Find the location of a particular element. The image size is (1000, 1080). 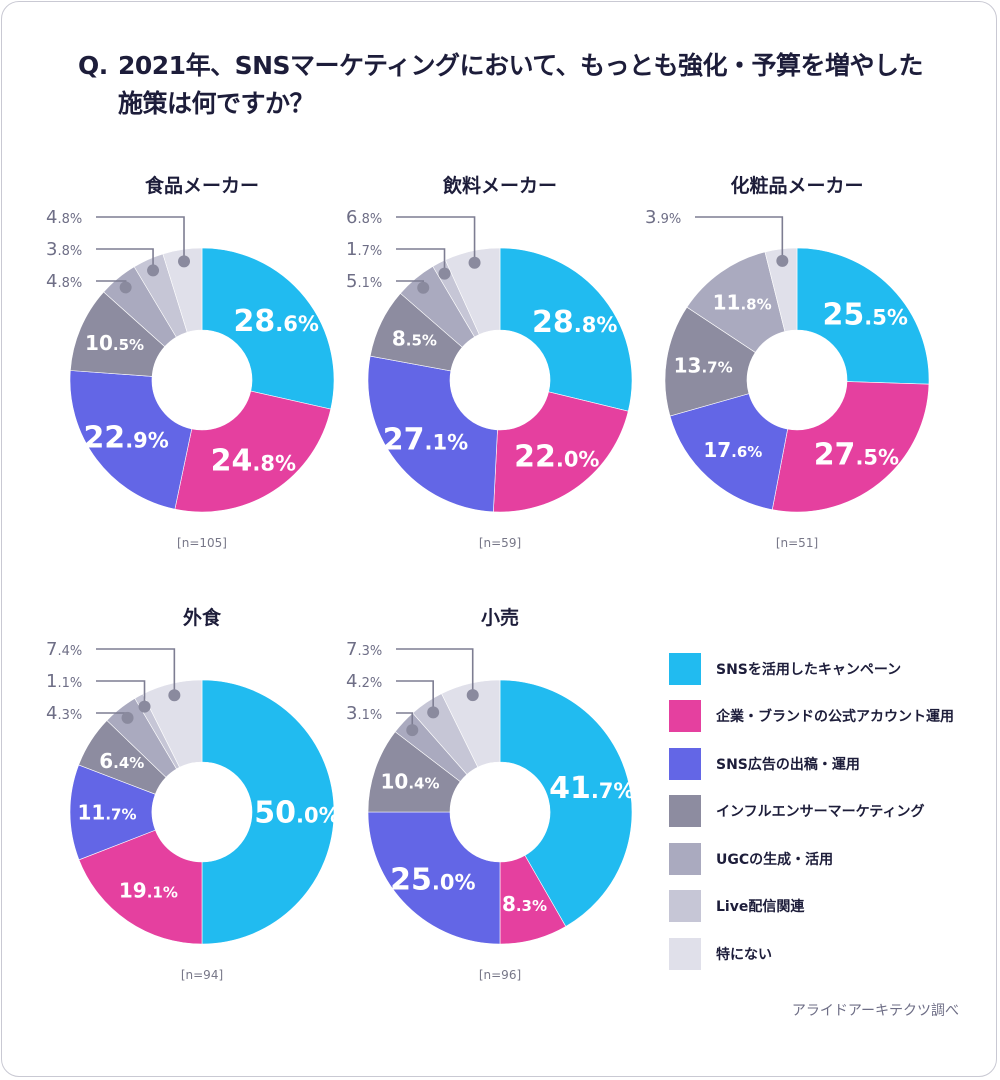

source-credit: アライドアーキテクツ調べ is located at coordinates (875, 1011).